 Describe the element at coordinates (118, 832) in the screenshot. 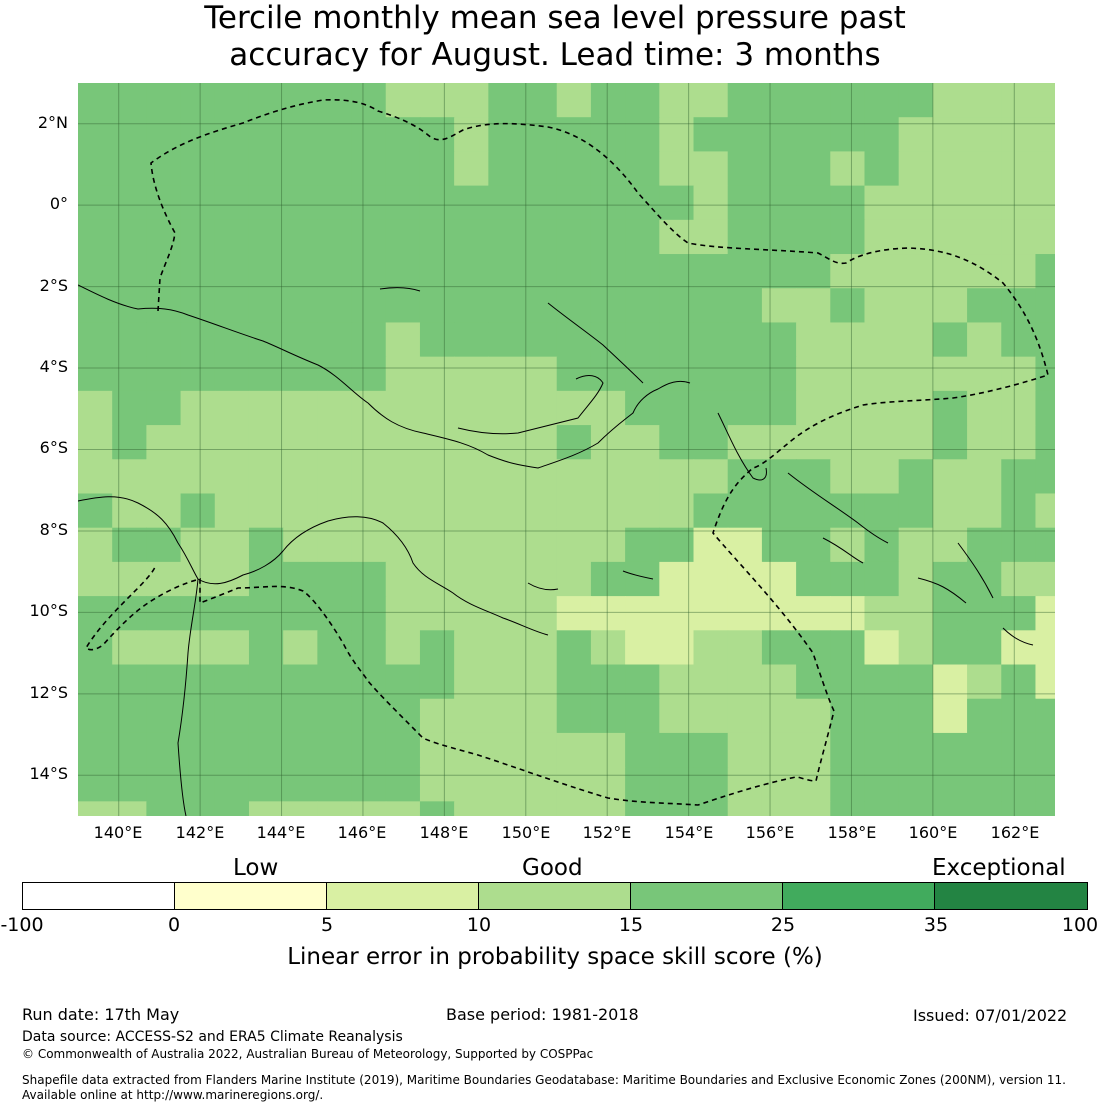

I see `lon-label: 140°E` at that location.